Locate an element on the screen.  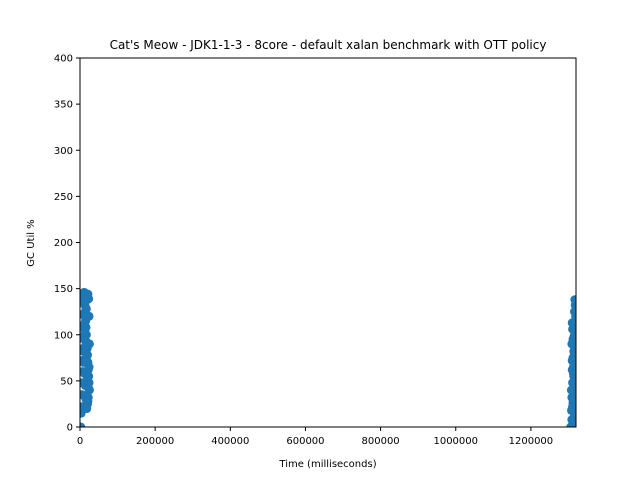
y-tick-label: 300 is located at coordinates (63, 151).